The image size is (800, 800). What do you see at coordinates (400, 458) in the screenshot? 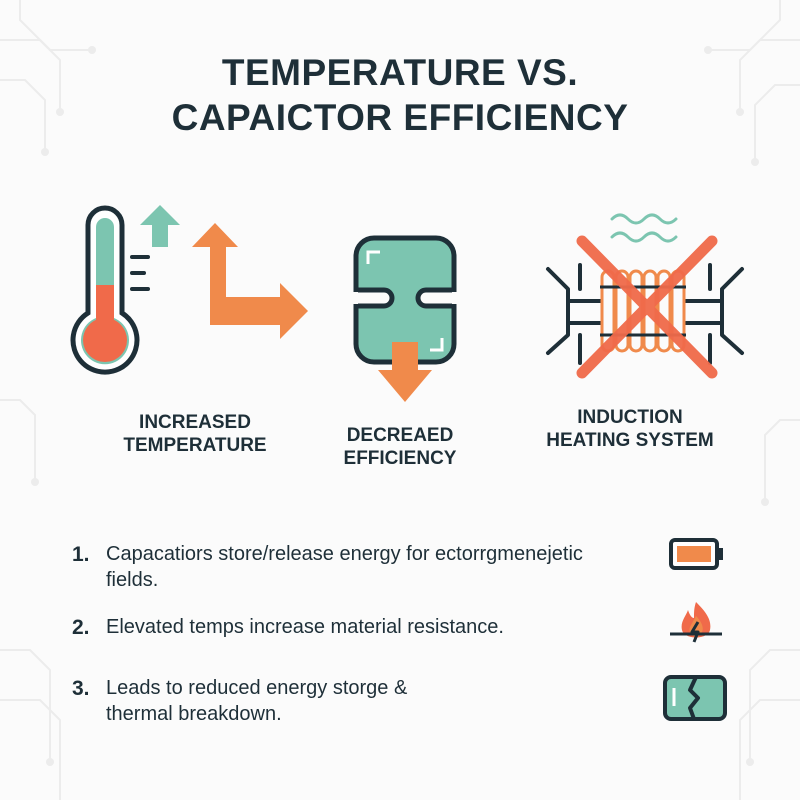
I see `caption-efficiency-line-2: EFFICIENCY` at bounding box center [400, 458].